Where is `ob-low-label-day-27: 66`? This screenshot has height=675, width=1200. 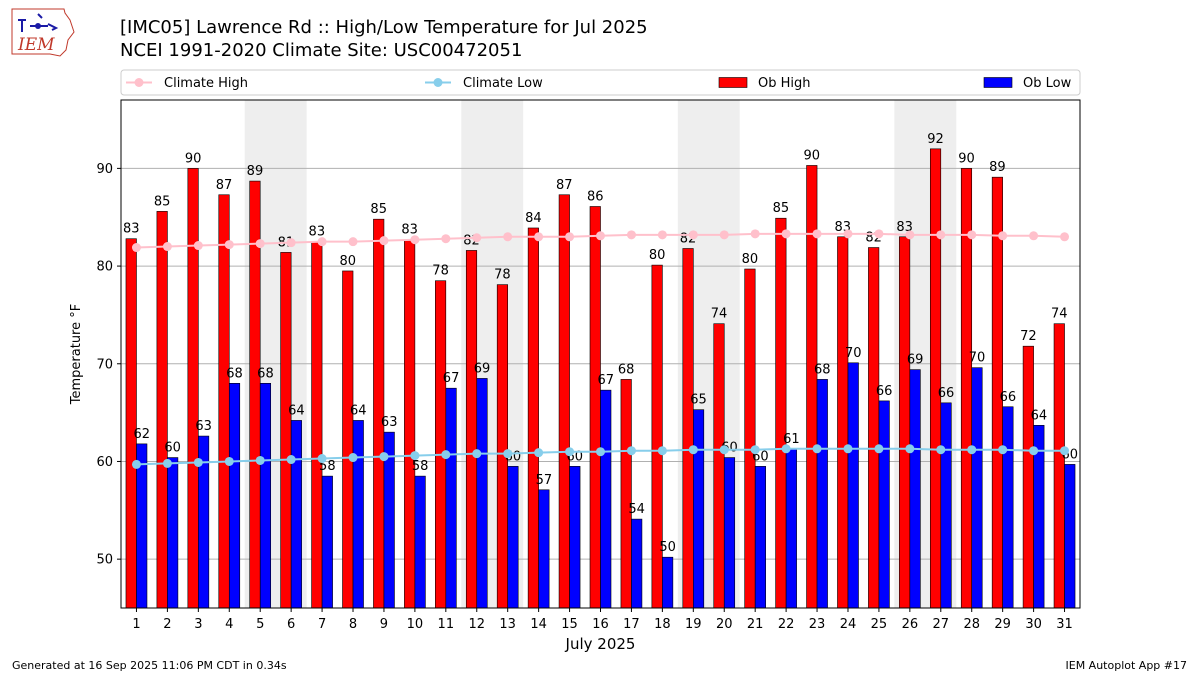 ob-low-label-day-27: 66 is located at coordinates (946, 393).